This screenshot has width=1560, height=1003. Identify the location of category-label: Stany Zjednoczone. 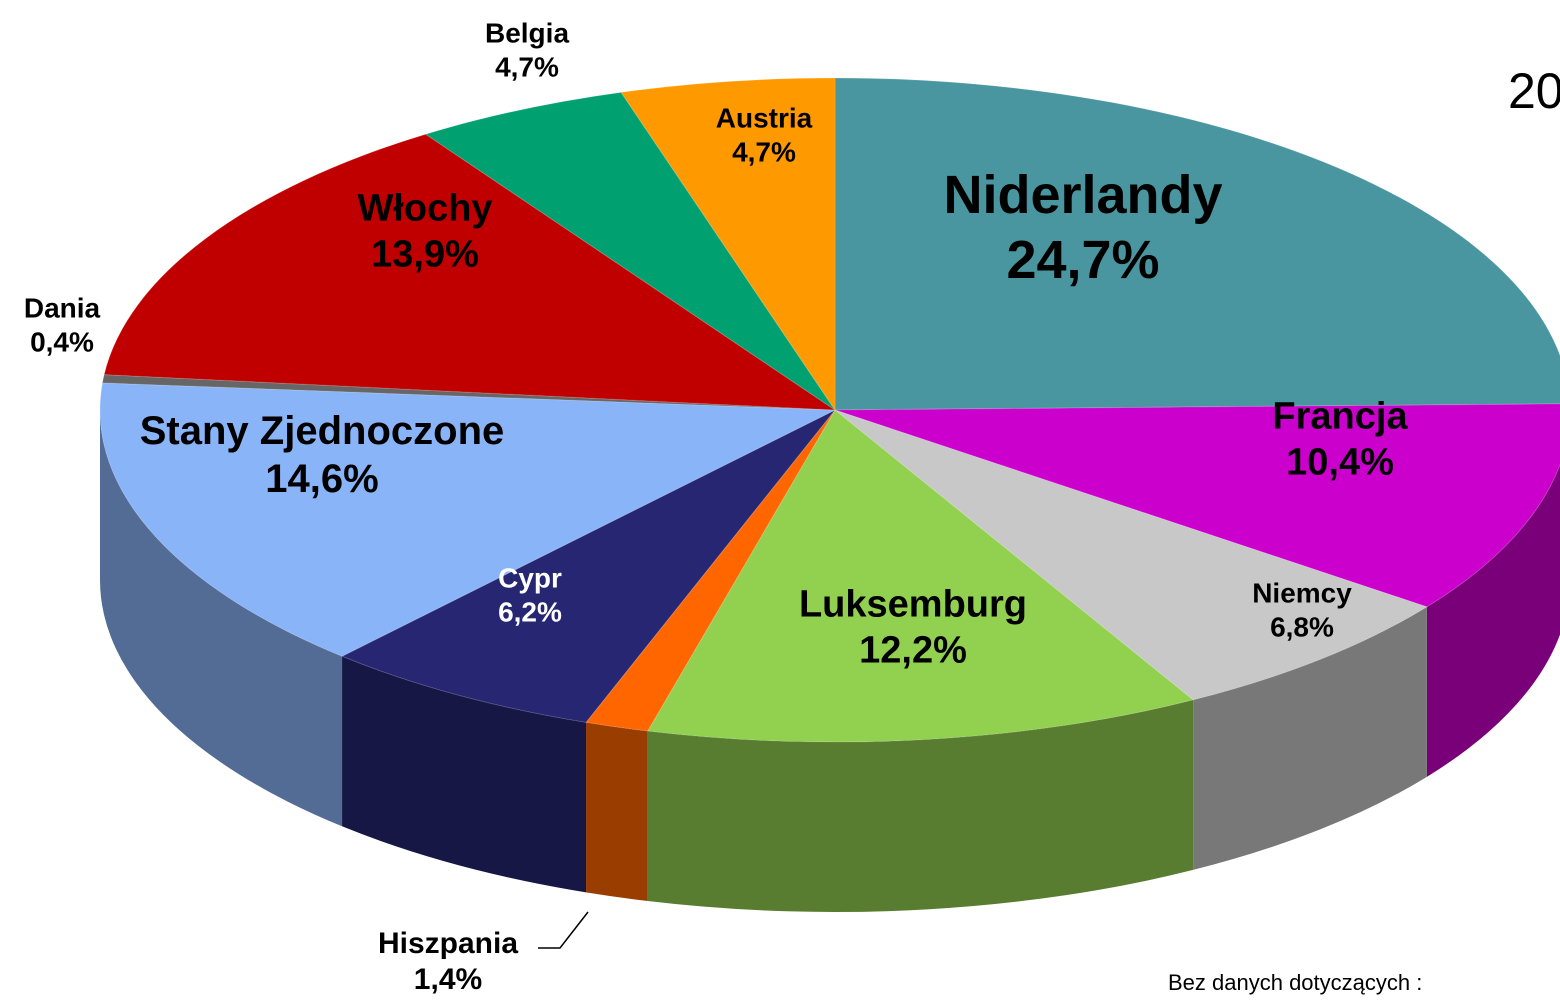
(322, 431).